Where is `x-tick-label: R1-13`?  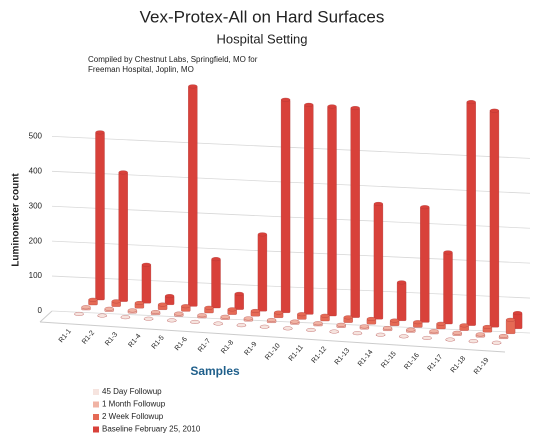 x-tick-label: R1-13 is located at coordinates (343, 356).